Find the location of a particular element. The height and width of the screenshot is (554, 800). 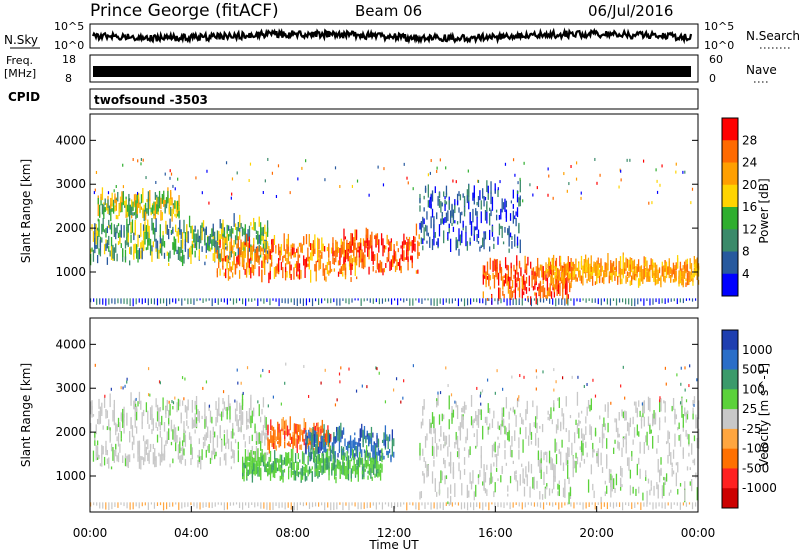

colorbar-tick-label: 24 is located at coordinates (749, 163).